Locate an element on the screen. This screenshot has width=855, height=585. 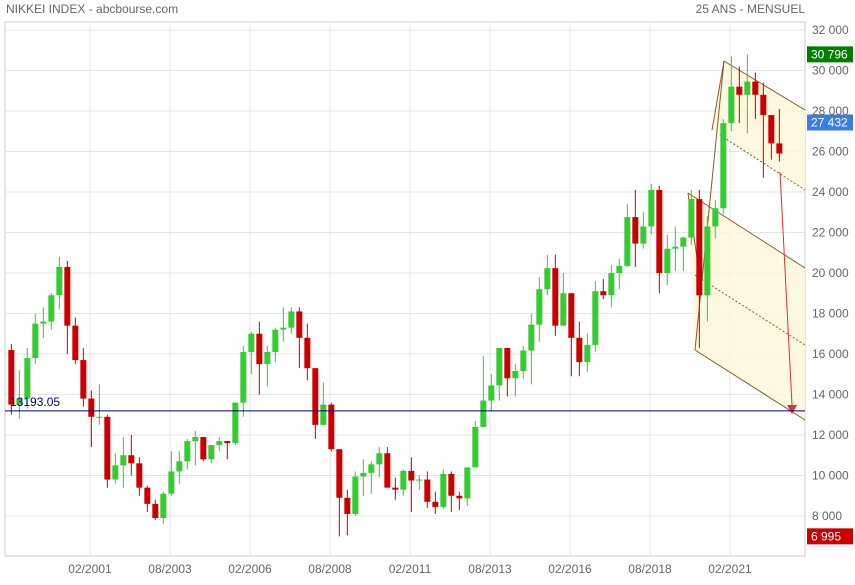
horizontal-line-label: 13193.05 is located at coordinates (35, 402).